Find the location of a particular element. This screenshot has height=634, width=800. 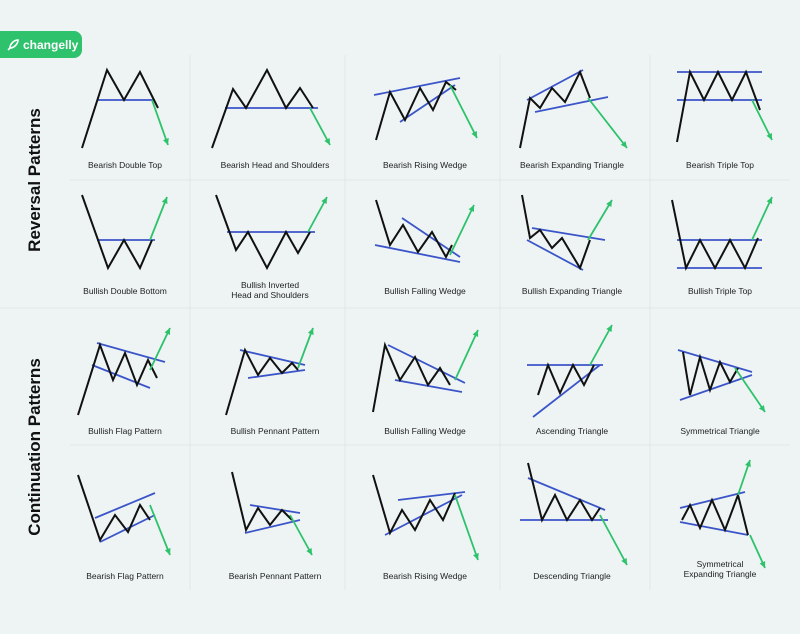

pattern-cell: Bearish Expanding Triangle is located at coordinates (573, 119).